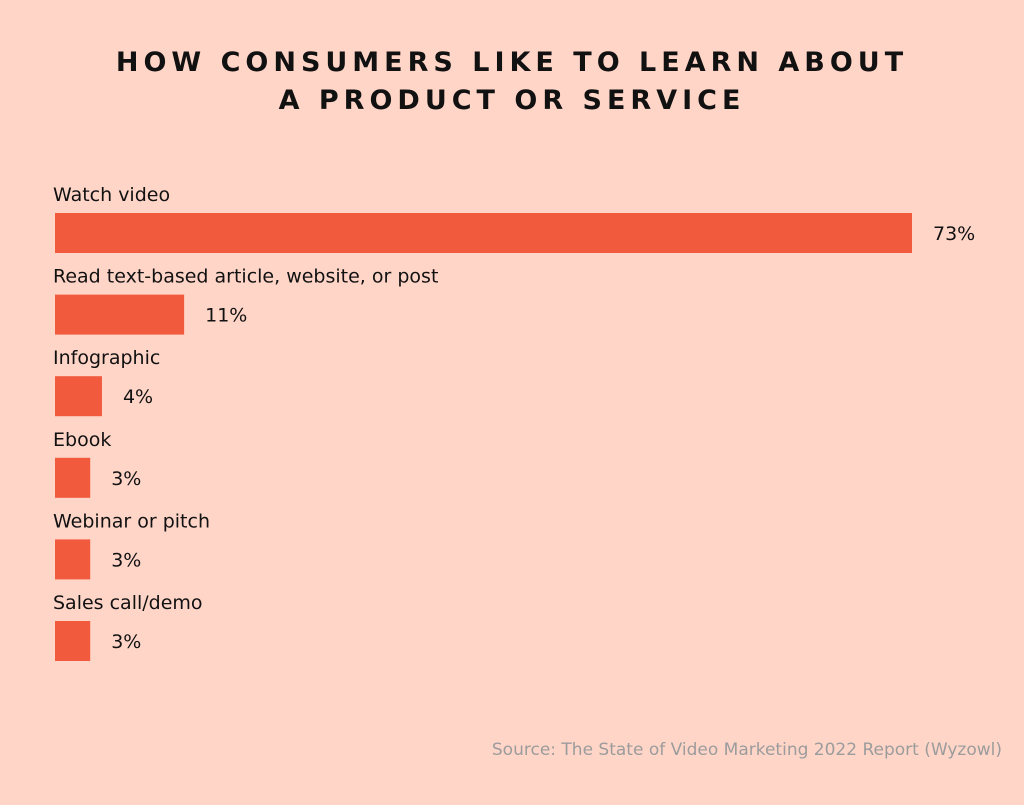  I want to click on value-label: 11%, so click(226, 316).